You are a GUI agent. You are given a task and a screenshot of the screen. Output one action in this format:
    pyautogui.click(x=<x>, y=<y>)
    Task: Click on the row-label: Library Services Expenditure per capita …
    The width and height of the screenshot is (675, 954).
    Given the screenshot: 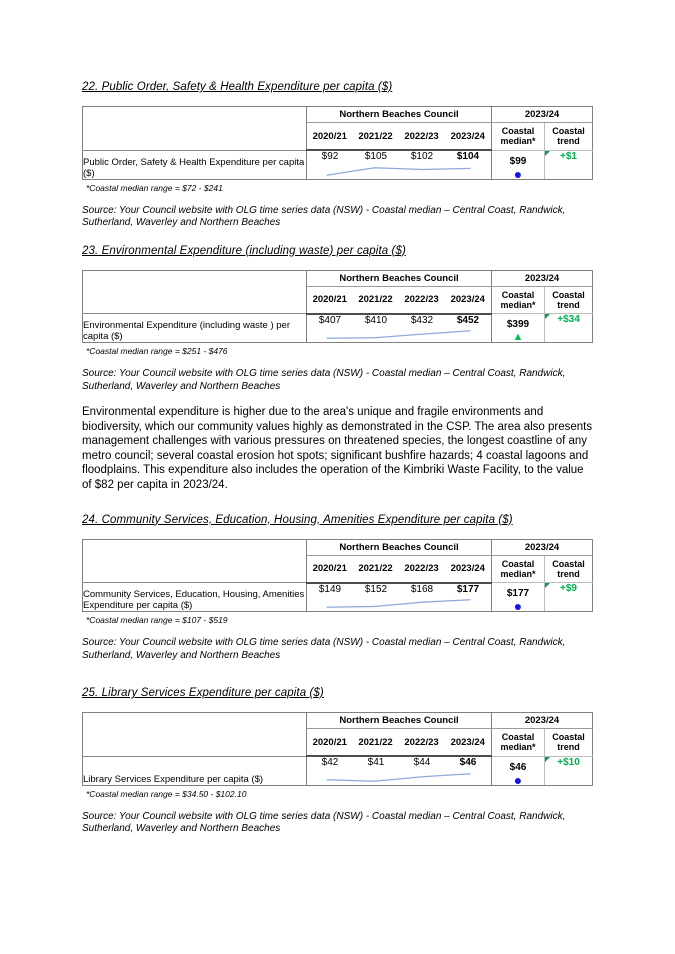 What is the action you would take?
    pyautogui.click(x=194, y=771)
    